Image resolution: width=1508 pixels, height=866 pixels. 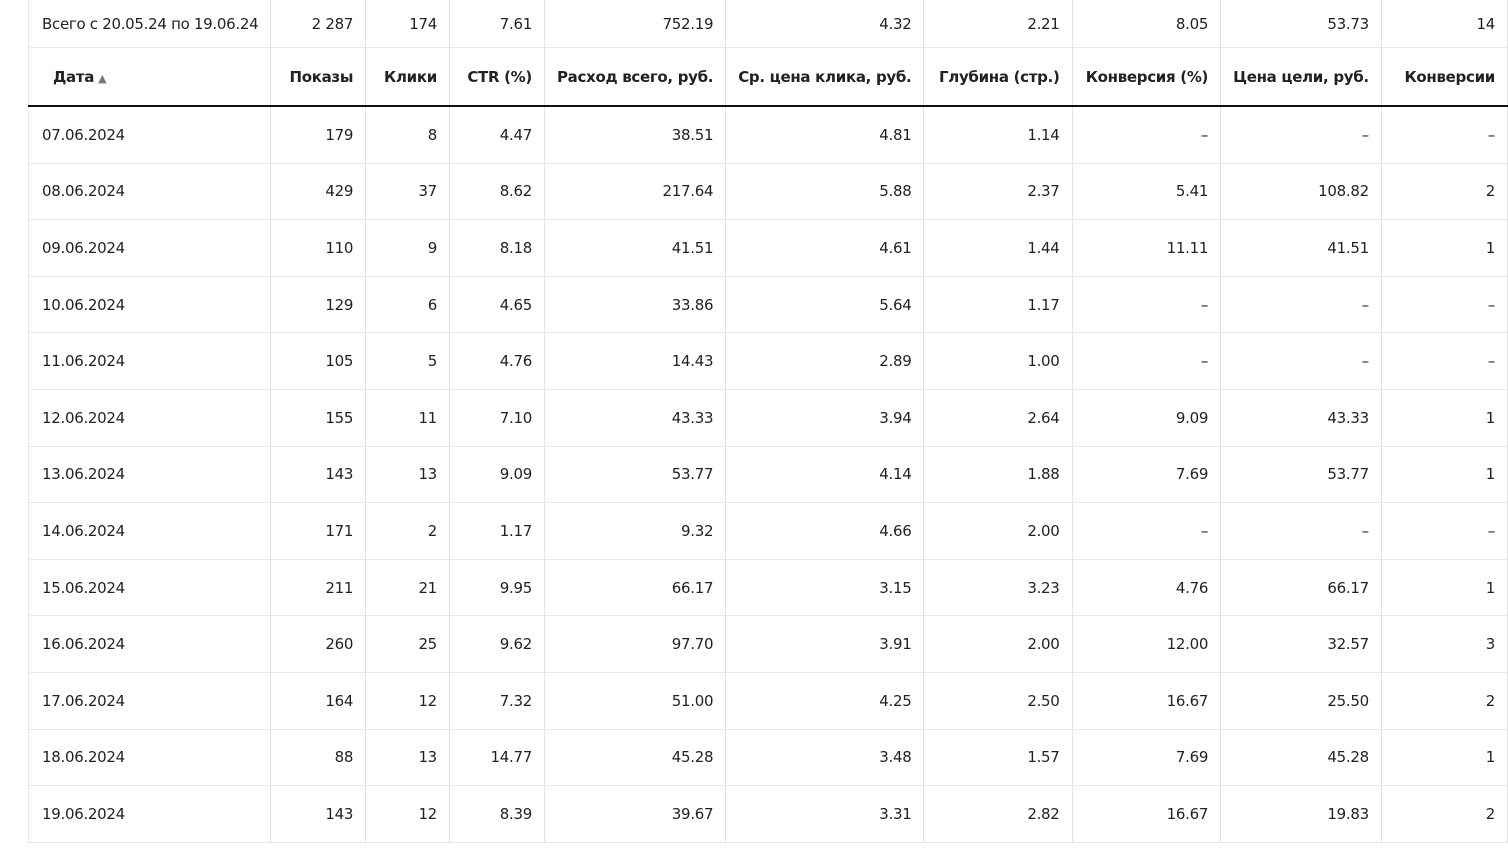 What do you see at coordinates (497, 531) in the screenshot?
I see `table-cell: 1.17` at bounding box center [497, 531].